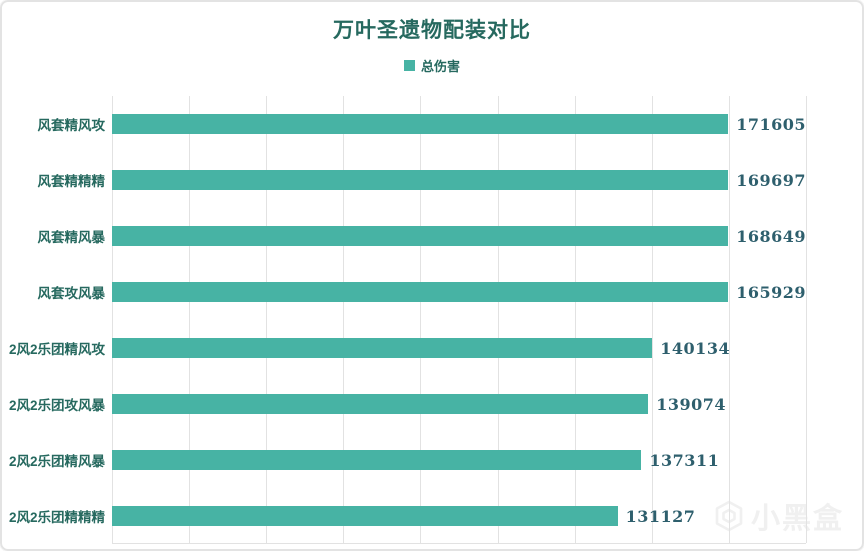 The width and height of the screenshot is (864, 551). I want to click on value-label: 131127, so click(660, 516).